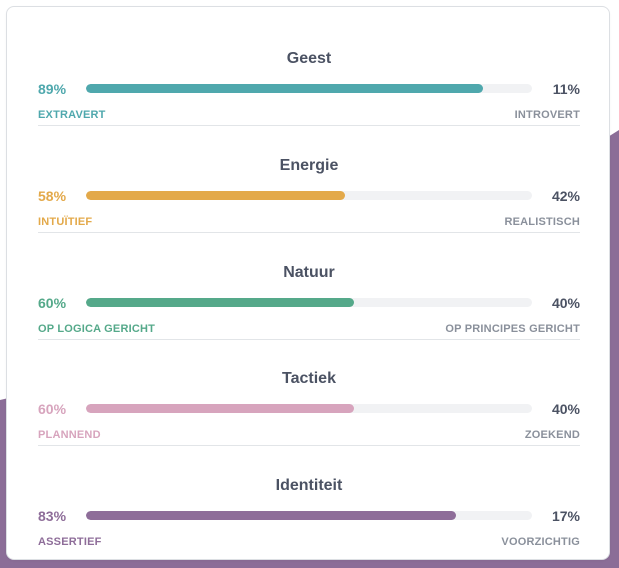 This screenshot has height=568, width=619. Describe the element at coordinates (309, 485) in the screenshot. I see `trait-title: Identiteit` at that location.